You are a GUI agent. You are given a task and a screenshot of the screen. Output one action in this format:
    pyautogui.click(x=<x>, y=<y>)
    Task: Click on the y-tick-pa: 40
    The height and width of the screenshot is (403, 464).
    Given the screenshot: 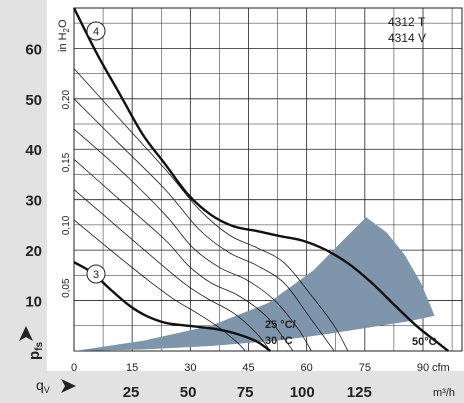 What is the action you would take?
    pyautogui.click(x=33, y=150)
    